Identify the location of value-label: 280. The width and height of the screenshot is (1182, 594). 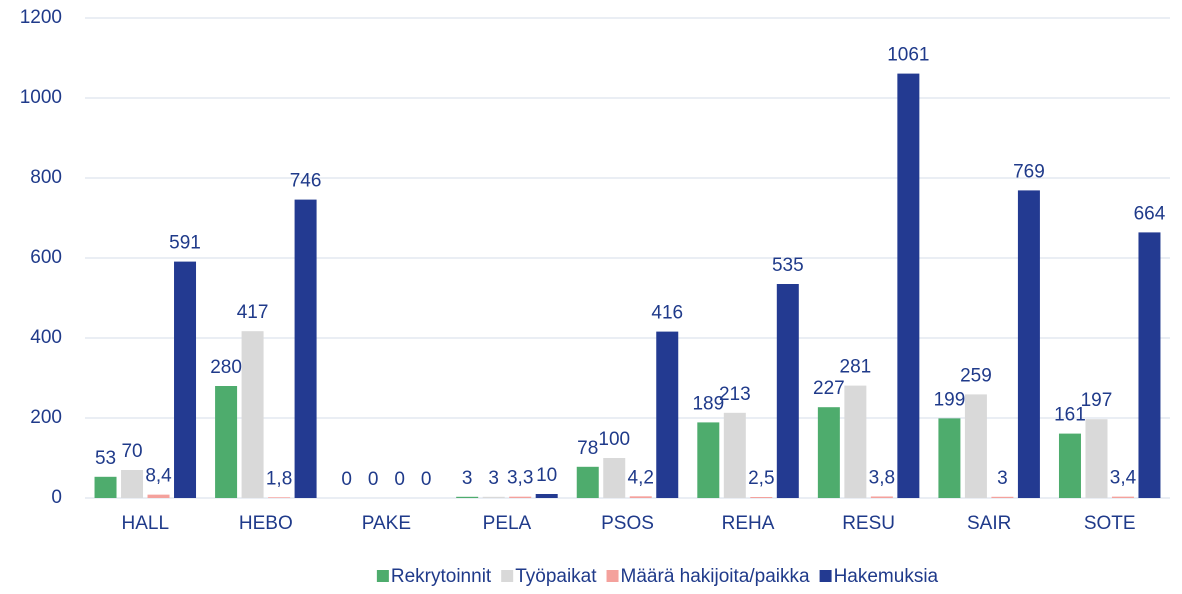
(226, 367).